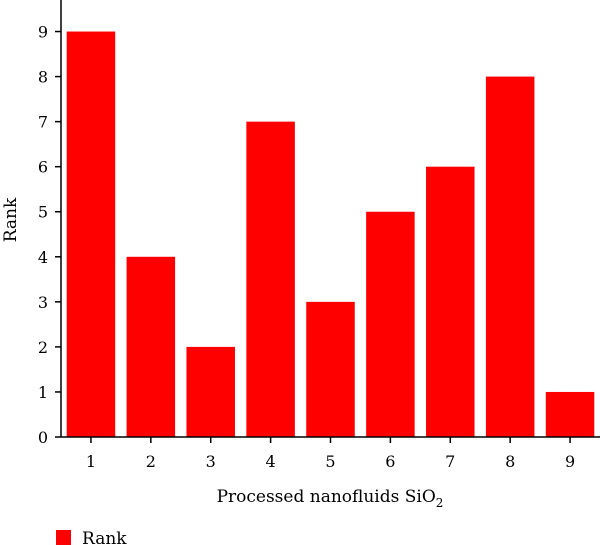 This screenshot has width=600, height=545. What do you see at coordinates (510, 461) in the screenshot?
I see `x-tick-label: 8` at bounding box center [510, 461].